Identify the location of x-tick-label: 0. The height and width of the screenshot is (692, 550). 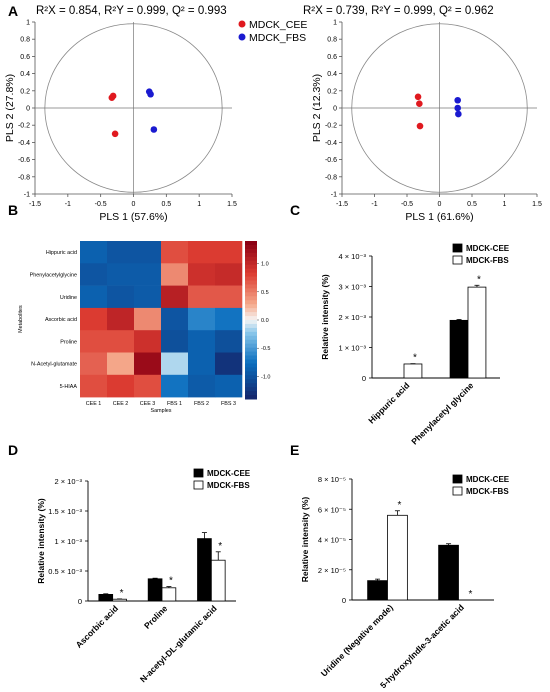
(440, 204).